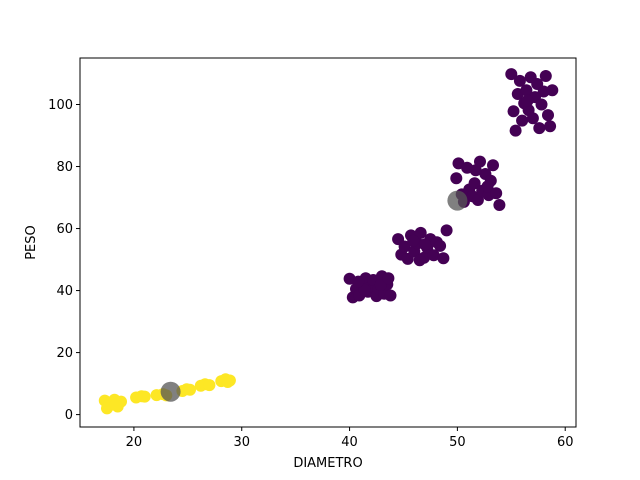 This screenshot has height=480, width=640. What do you see at coordinates (565, 442) in the screenshot?
I see `x-tick-label: 60` at bounding box center [565, 442].